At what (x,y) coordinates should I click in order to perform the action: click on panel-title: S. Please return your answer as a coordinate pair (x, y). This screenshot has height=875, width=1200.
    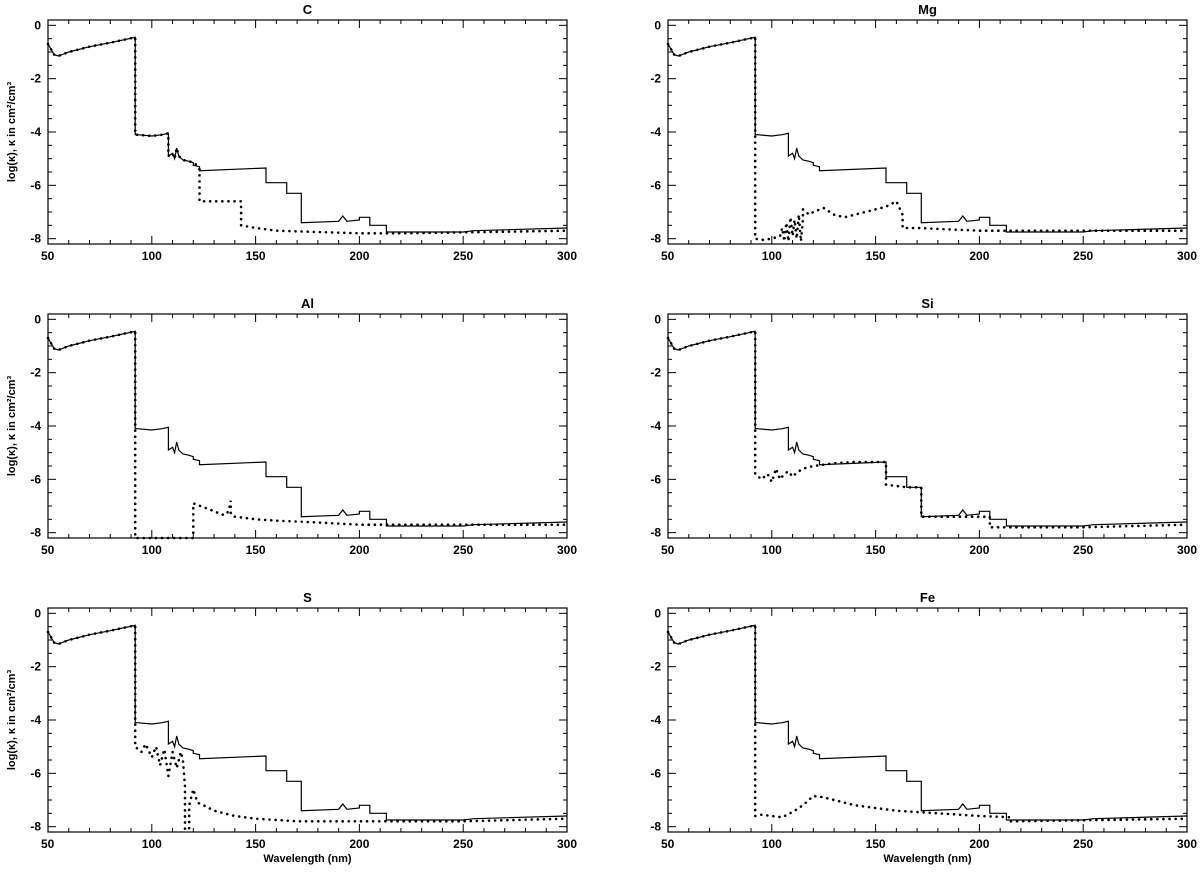
    Looking at the image, I should click on (307, 597).